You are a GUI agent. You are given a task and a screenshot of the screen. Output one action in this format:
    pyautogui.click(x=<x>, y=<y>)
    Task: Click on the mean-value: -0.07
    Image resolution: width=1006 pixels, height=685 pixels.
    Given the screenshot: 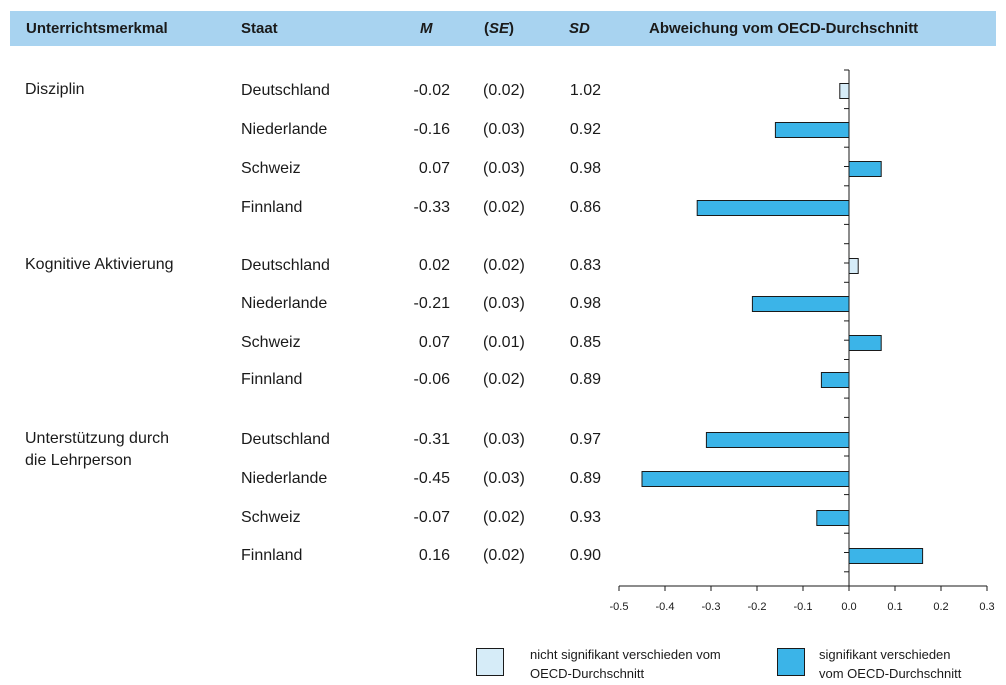 What is the action you would take?
    pyautogui.click(x=431, y=517)
    